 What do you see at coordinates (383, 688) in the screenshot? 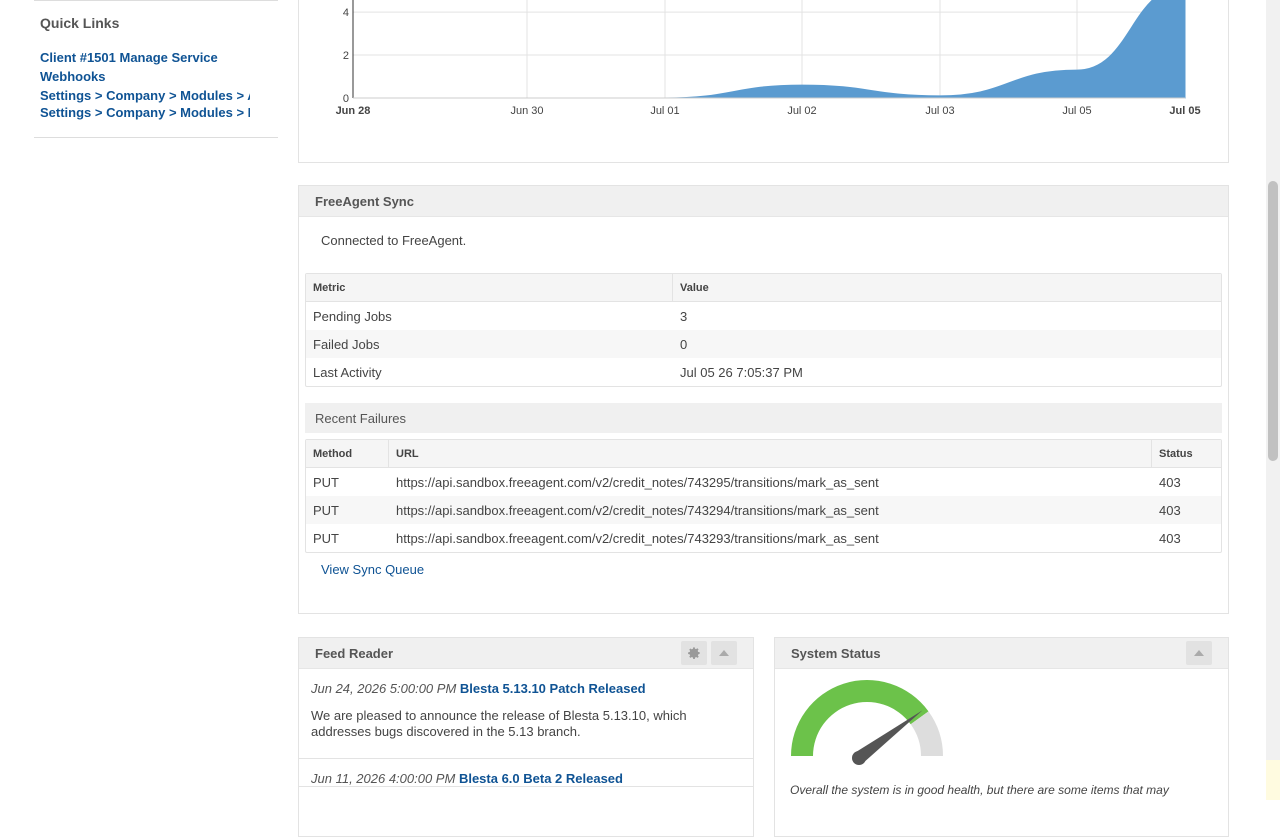
I see `feed-item-date: Jun 24, 2026 5:00:00 PM` at bounding box center [383, 688].